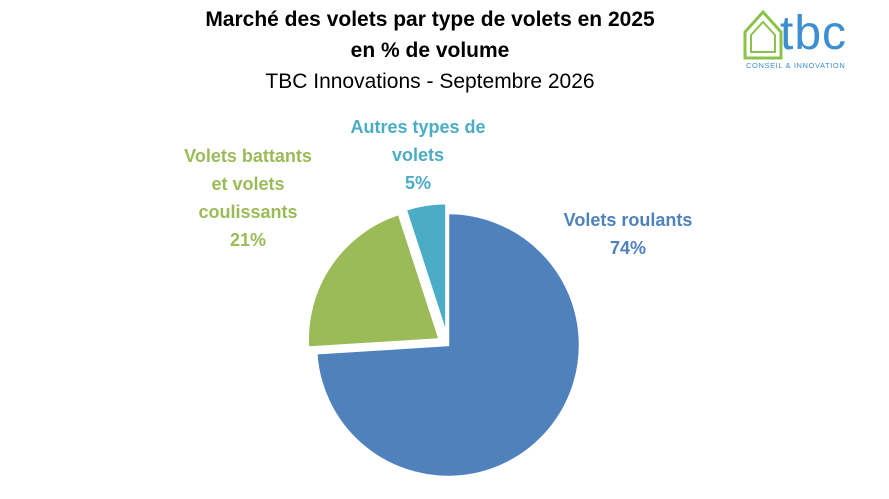 The image size is (889, 499). Describe the element at coordinates (628, 220) in the screenshot. I see `slice-label-0-line-0: Volets roulants` at that location.